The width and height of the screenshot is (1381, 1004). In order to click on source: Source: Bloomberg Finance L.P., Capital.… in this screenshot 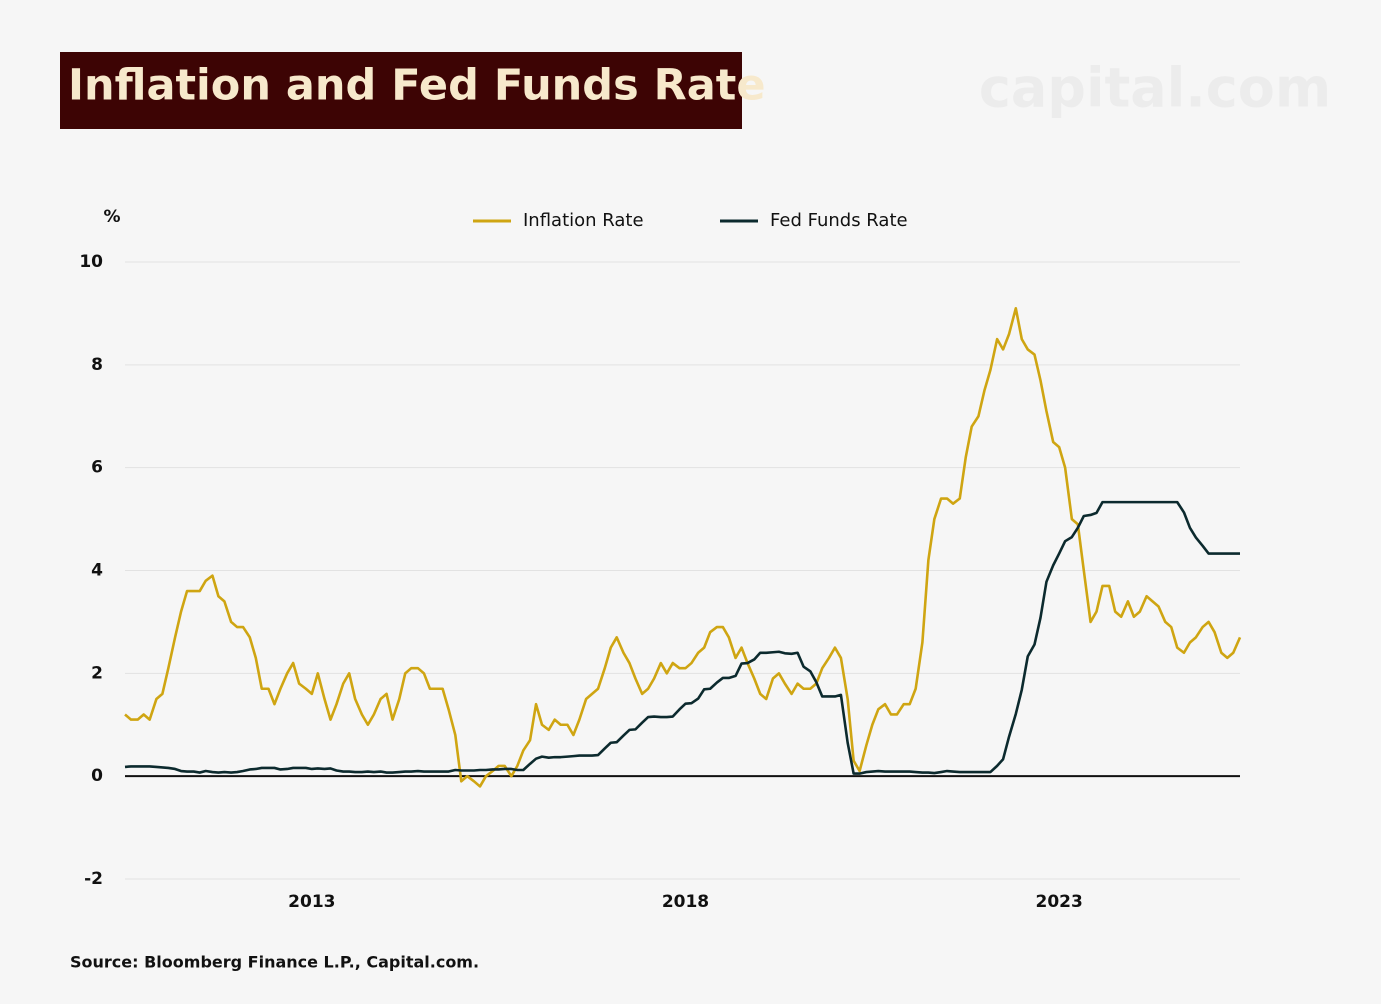, I will do `click(274, 962)`.